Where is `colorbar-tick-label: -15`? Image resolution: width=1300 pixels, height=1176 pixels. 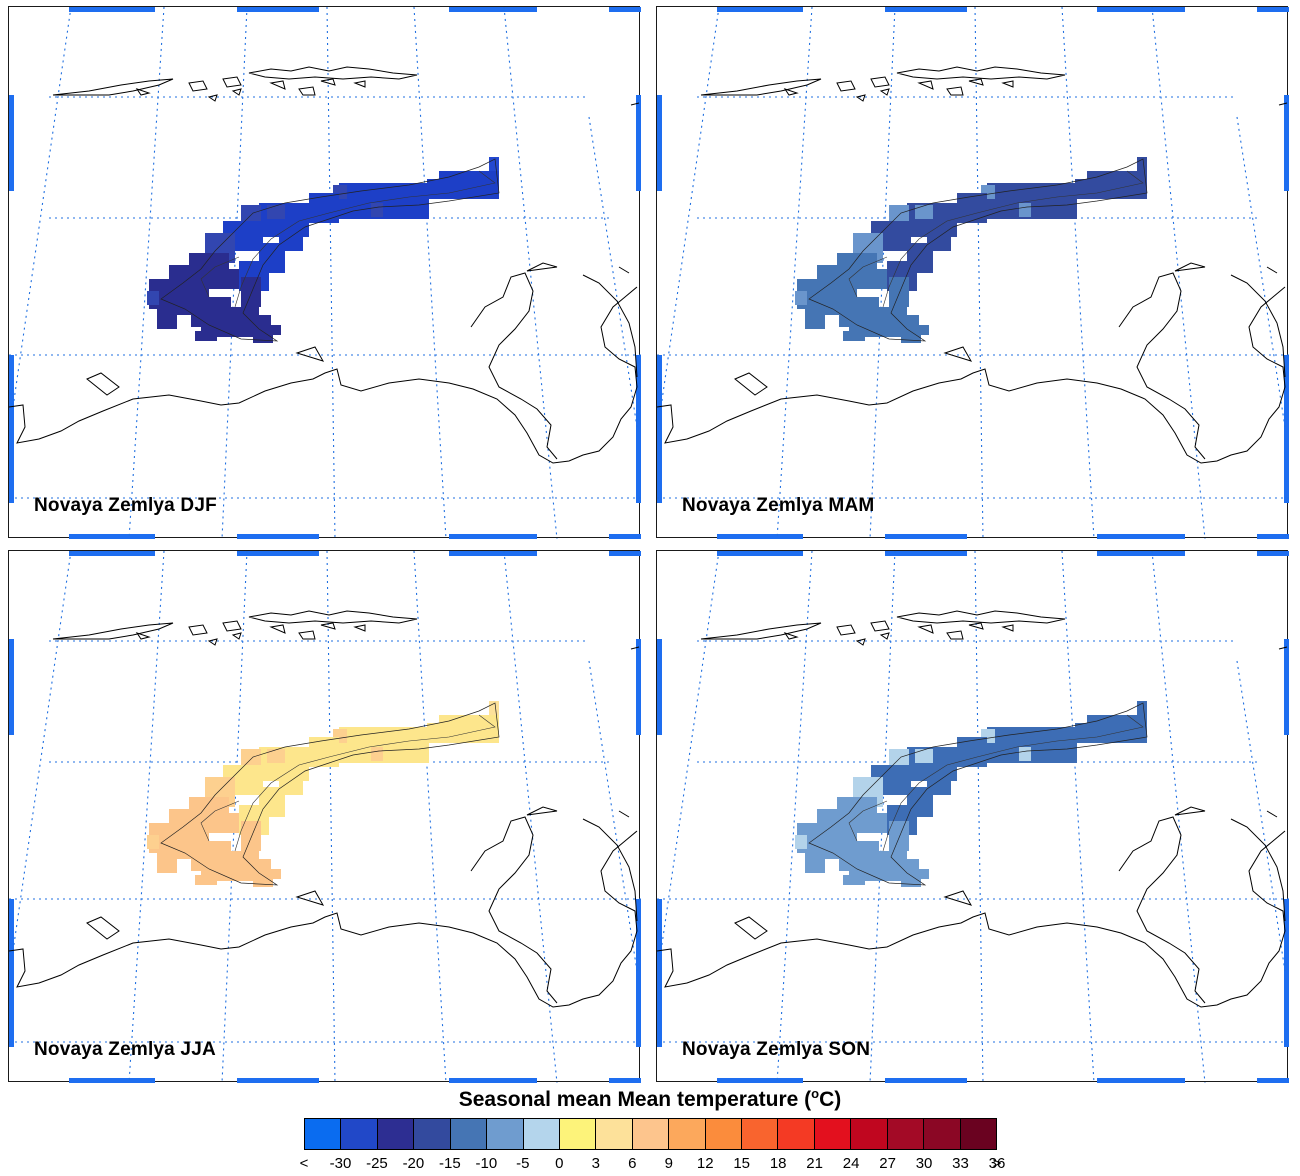
colorbar-tick-label: -15 is located at coordinates (450, 1163).